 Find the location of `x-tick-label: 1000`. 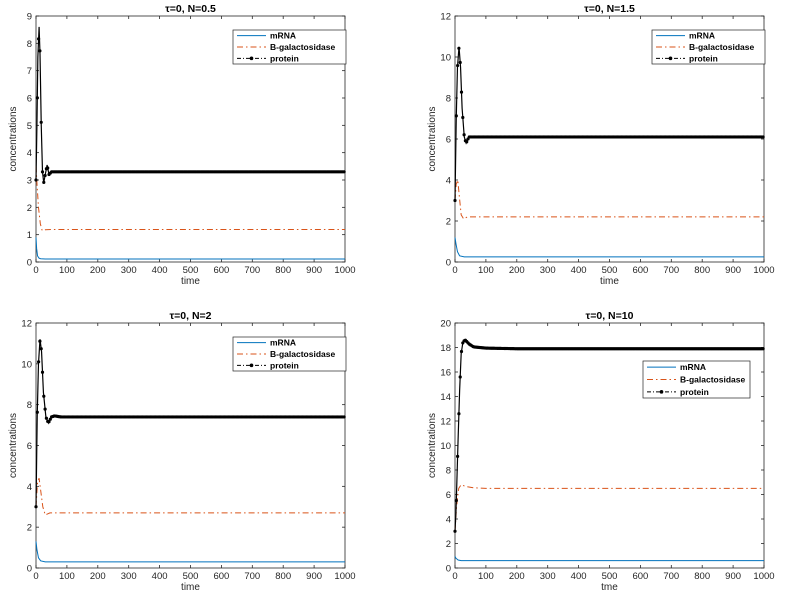

x-tick-label: 1000 is located at coordinates (763, 576).